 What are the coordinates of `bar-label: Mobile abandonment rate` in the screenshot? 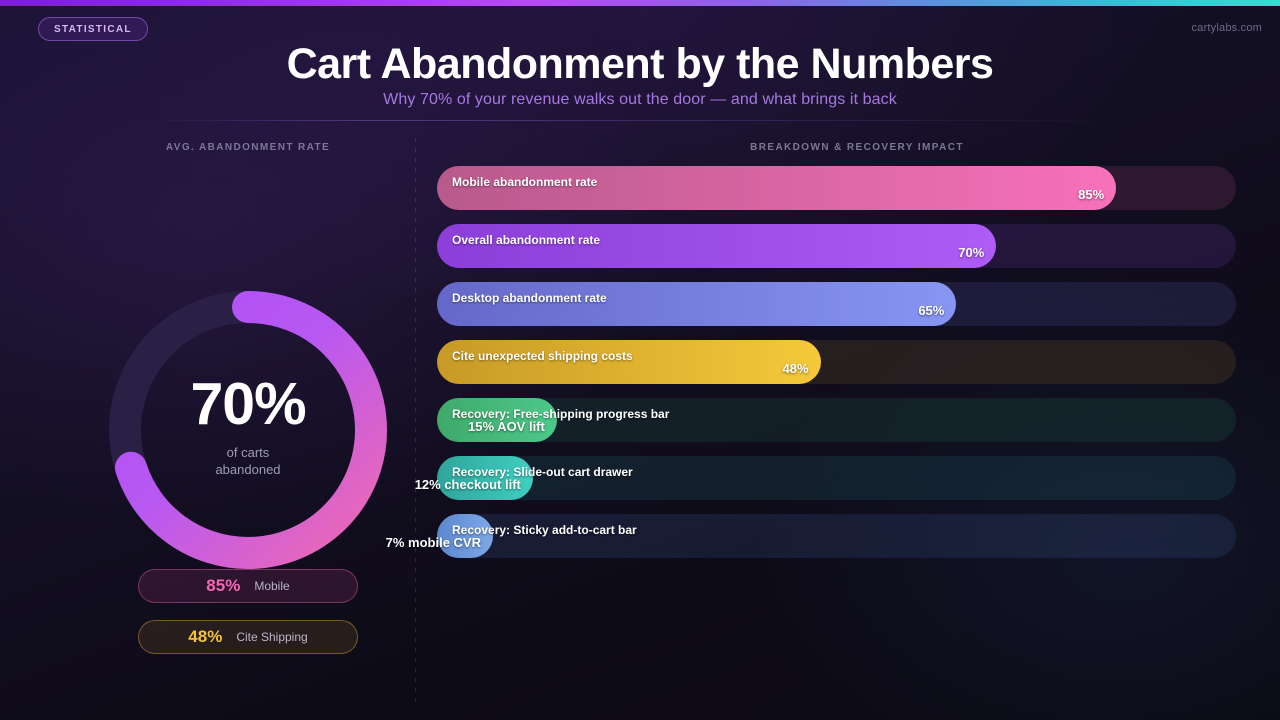 It's located at (525, 182).